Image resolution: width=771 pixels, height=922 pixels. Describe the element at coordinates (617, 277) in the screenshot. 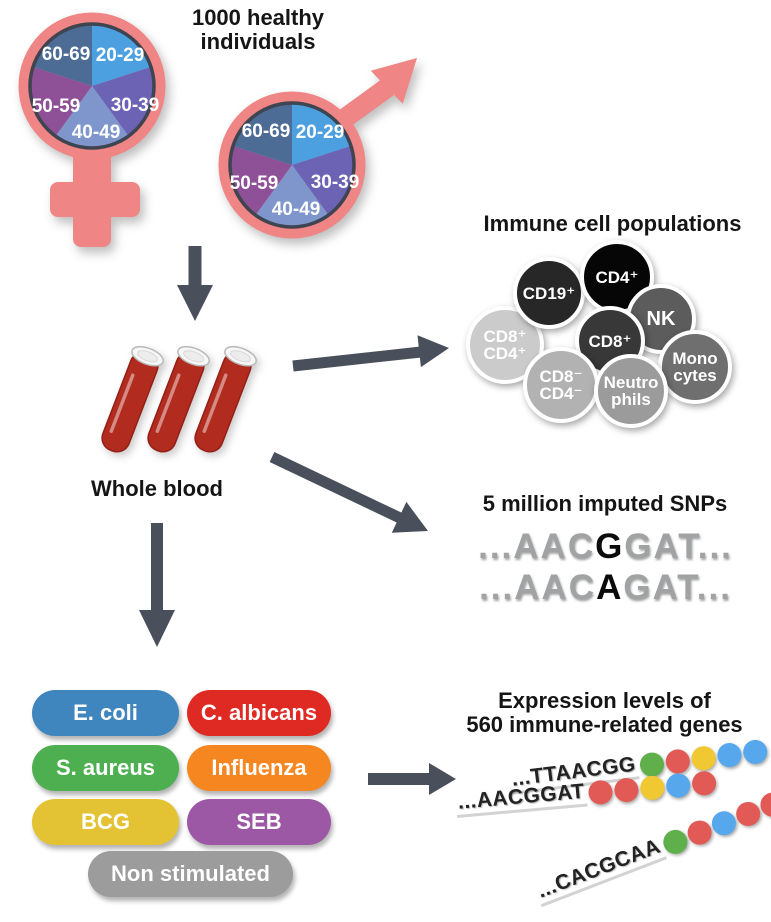

I see `cell-label: CD4⁺` at that location.